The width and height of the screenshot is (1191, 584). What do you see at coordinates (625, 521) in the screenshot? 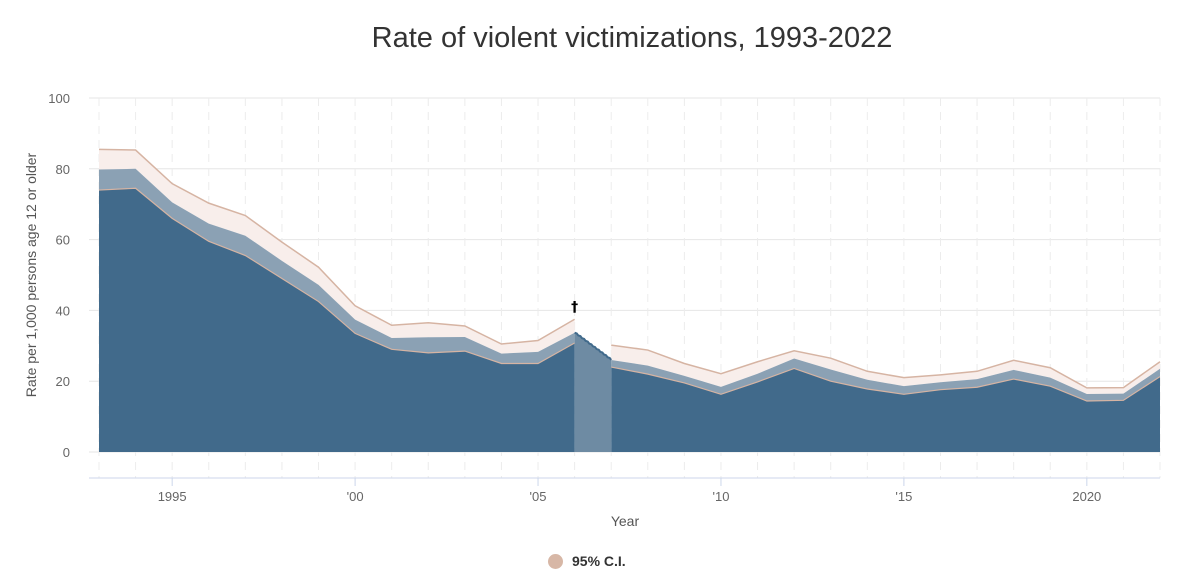
I see `x-axis-title: Year` at bounding box center [625, 521].